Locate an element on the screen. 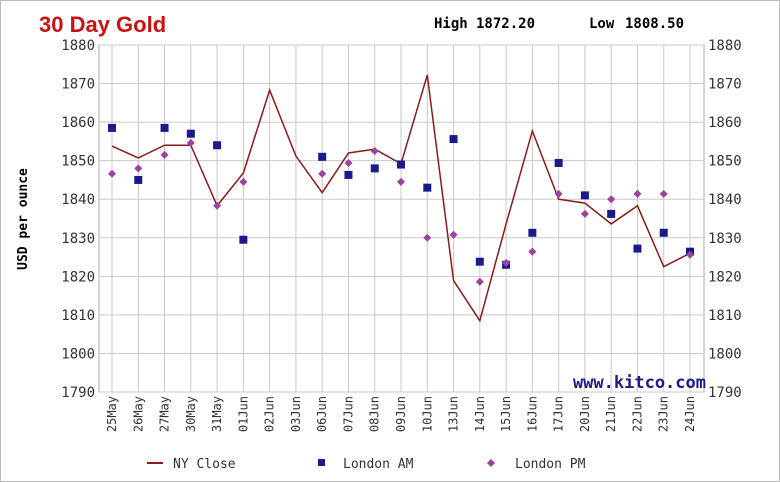 Image resolution: width=780 pixels, height=482 pixels. x-tick-label: 03Jun is located at coordinates (296, 414).